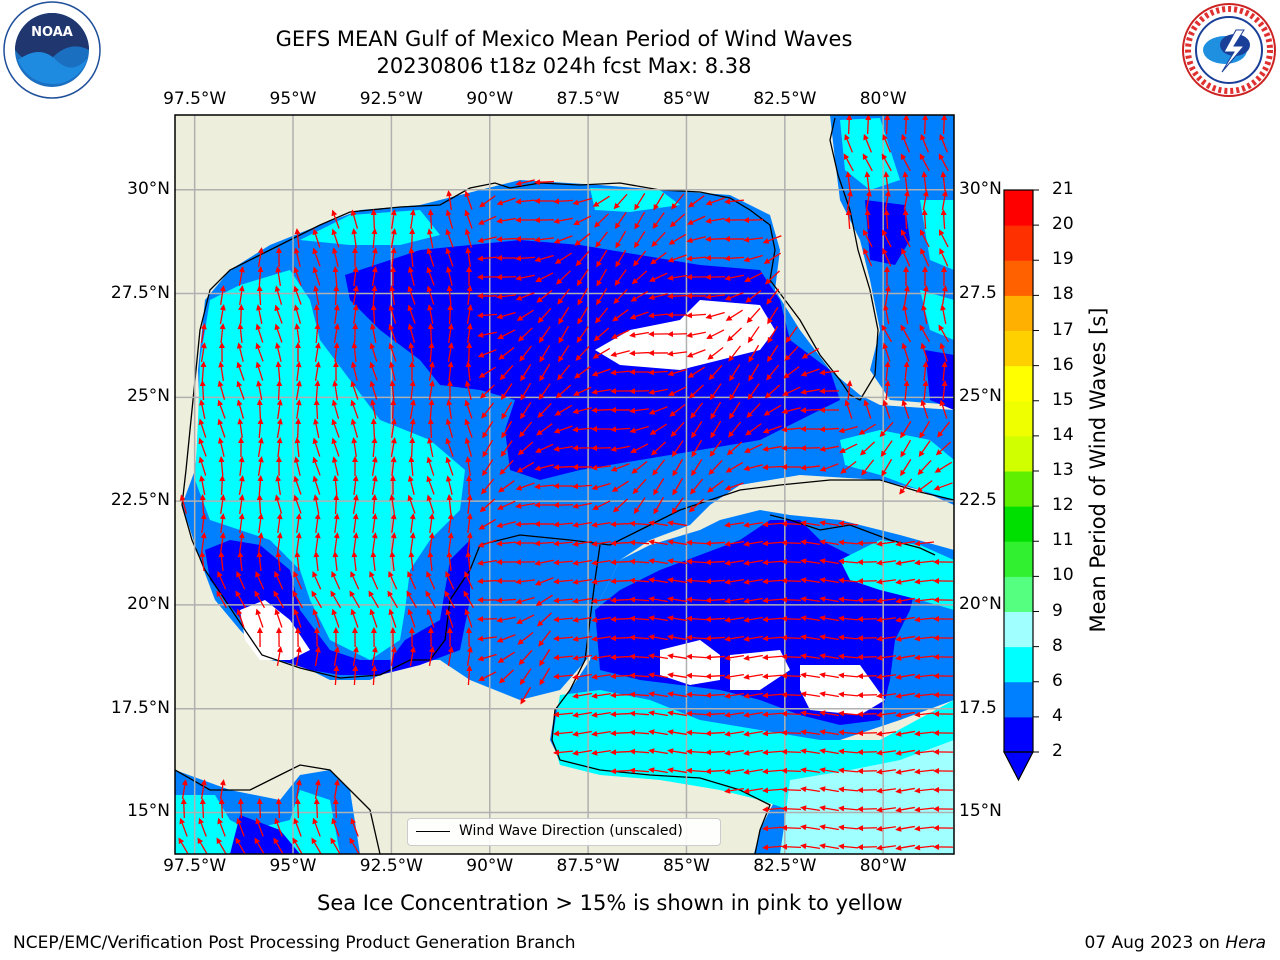  Describe the element at coordinates (978, 292) in the screenshot. I see `lat-label: 27.5` at that location.